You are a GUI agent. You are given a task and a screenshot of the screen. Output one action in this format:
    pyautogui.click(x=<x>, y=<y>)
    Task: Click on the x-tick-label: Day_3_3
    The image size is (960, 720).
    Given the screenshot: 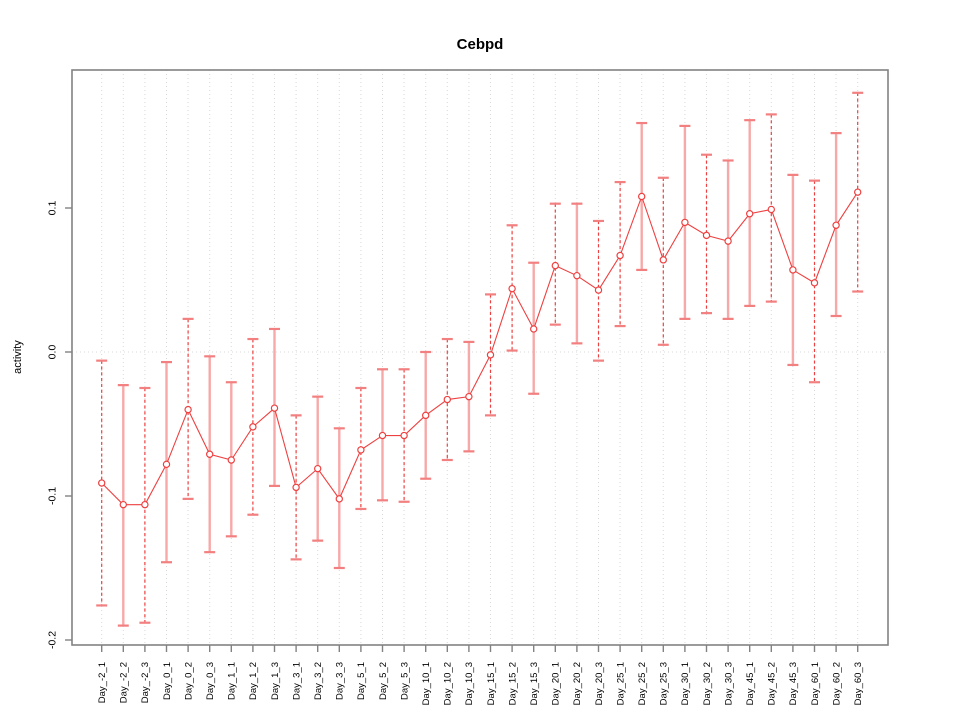 What is the action you would take?
    pyautogui.click(x=340, y=681)
    